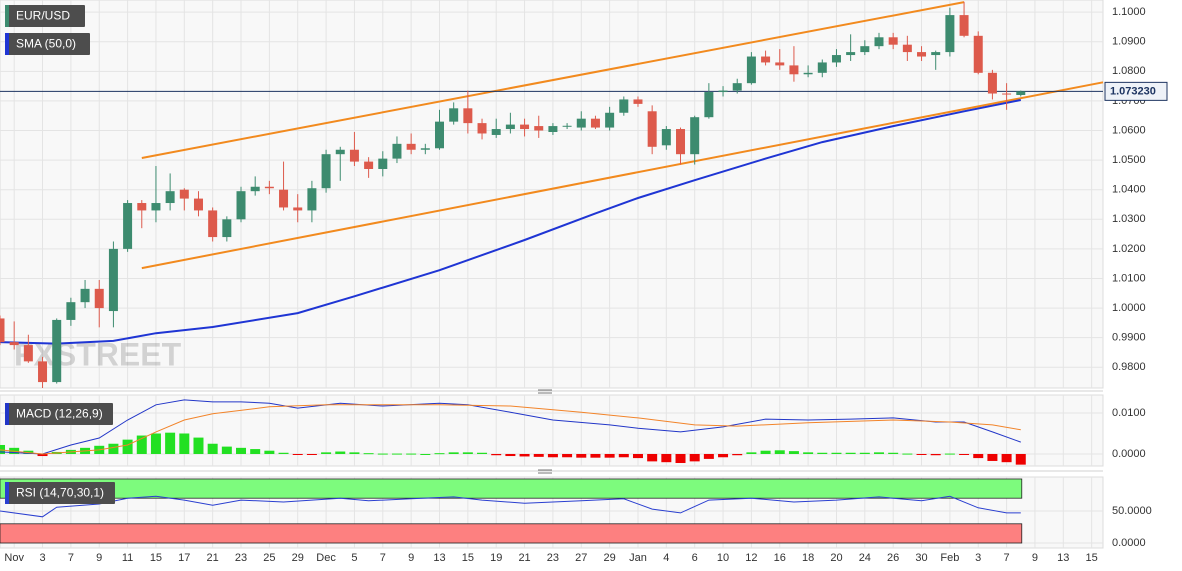 This screenshot has width=1182, height=571. Describe the element at coordinates (1129, 190) in the screenshot. I see `y-tick-label: 1.0400` at that location.